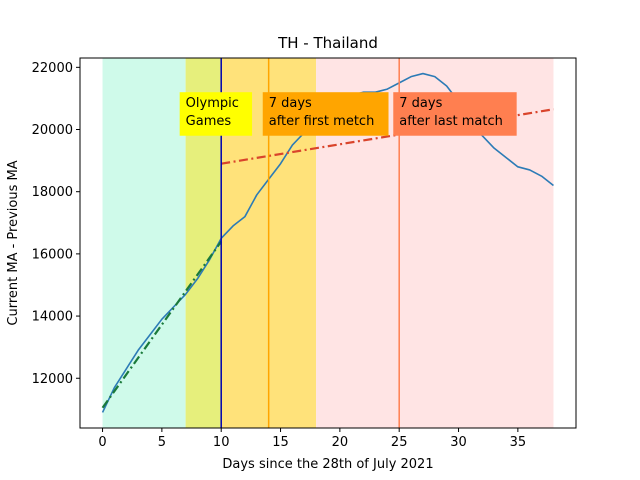  What do you see at coordinates (212, 103) in the screenshot?
I see `annotation-text: Olympic` at bounding box center [212, 103].